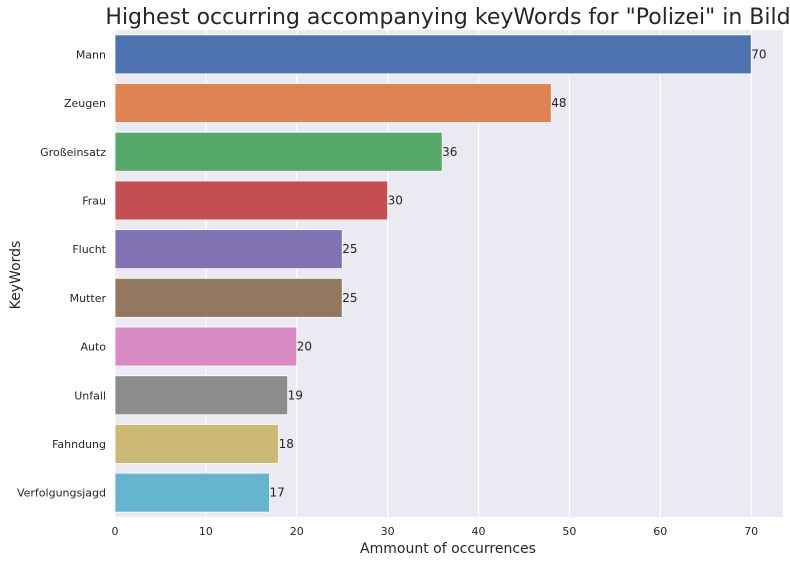 This screenshot has width=790, height=563. Describe the element at coordinates (277, 493) in the screenshot. I see `value-label: 17` at that location.